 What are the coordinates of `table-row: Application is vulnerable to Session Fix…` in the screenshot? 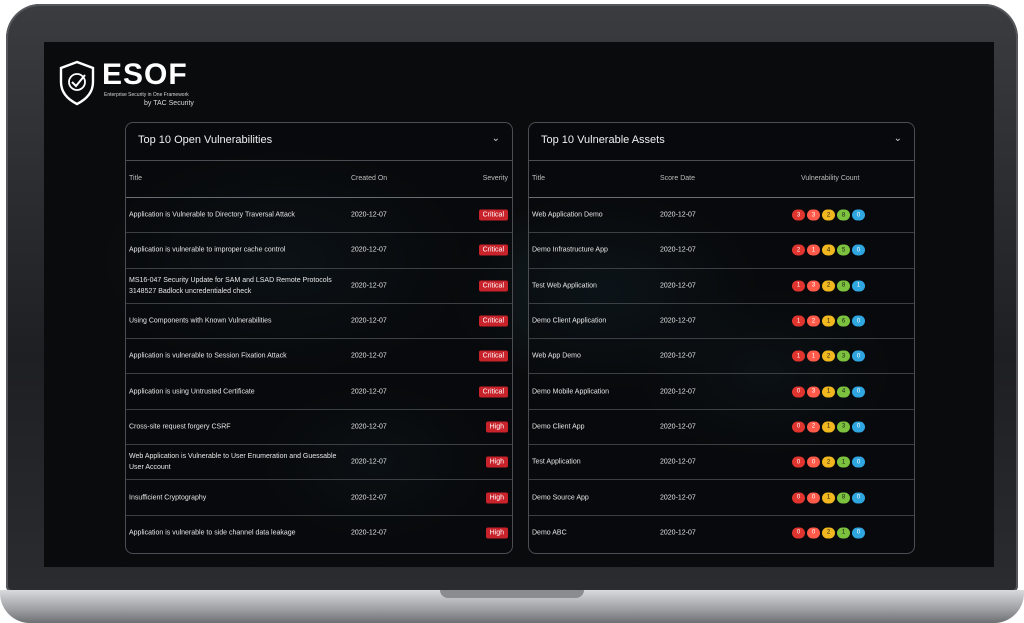 It's located at (319, 357).